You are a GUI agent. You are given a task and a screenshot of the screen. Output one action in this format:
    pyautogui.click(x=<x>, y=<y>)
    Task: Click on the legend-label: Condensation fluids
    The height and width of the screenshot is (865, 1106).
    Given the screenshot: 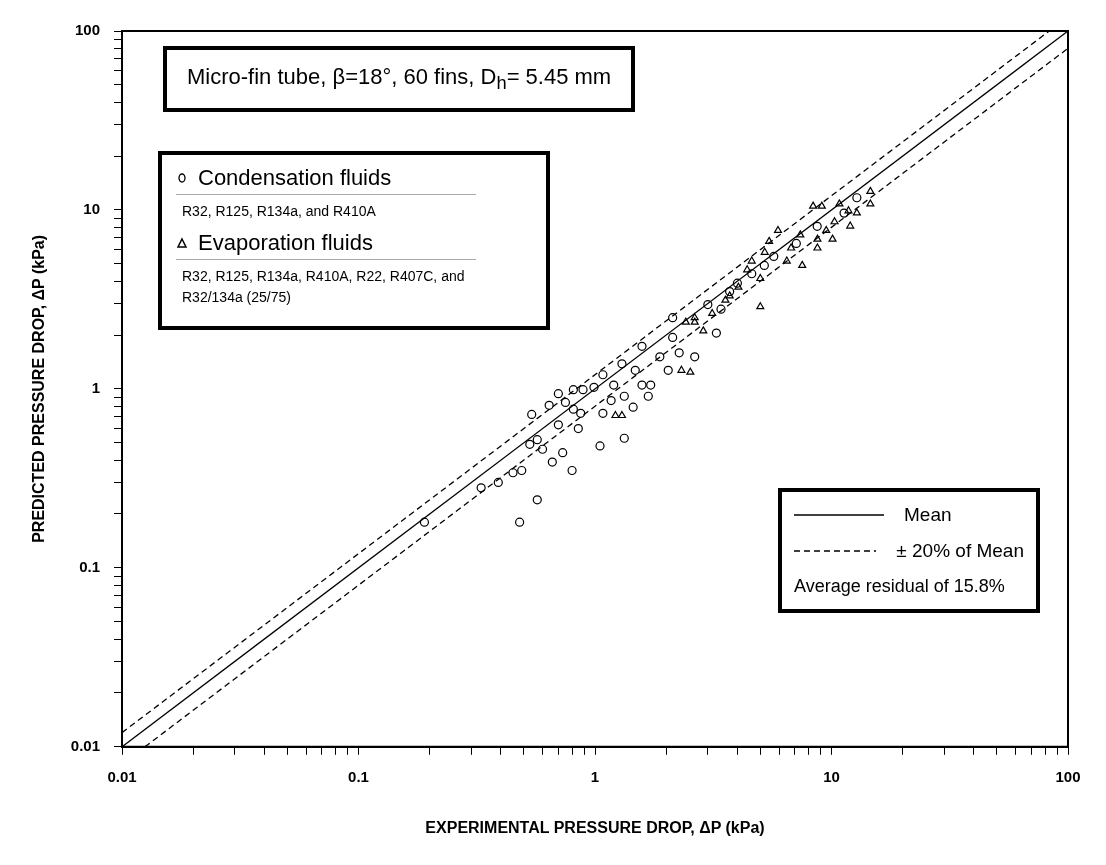 What is the action you would take?
    pyautogui.click(x=326, y=180)
    